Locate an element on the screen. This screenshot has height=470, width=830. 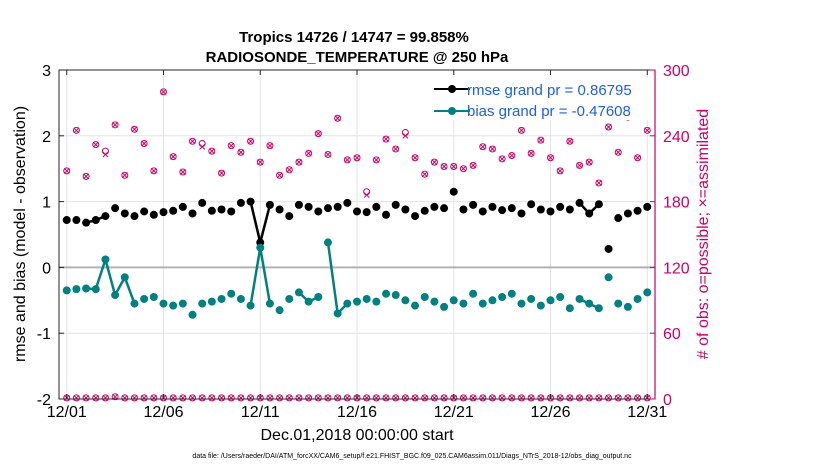
legend-rmse-label: rmse grand pr = 0.86795 is located at coordinates (549, 90).